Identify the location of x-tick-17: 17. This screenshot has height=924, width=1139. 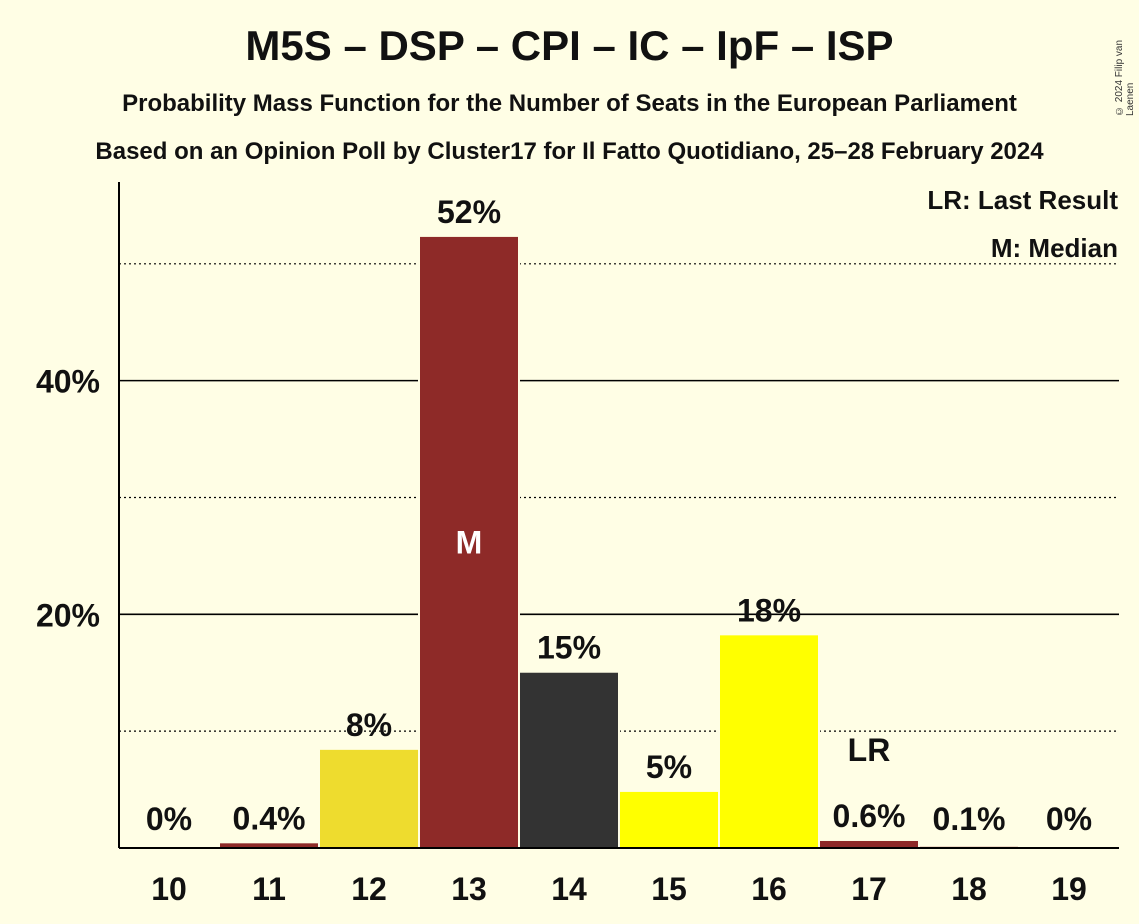
(869, 889).